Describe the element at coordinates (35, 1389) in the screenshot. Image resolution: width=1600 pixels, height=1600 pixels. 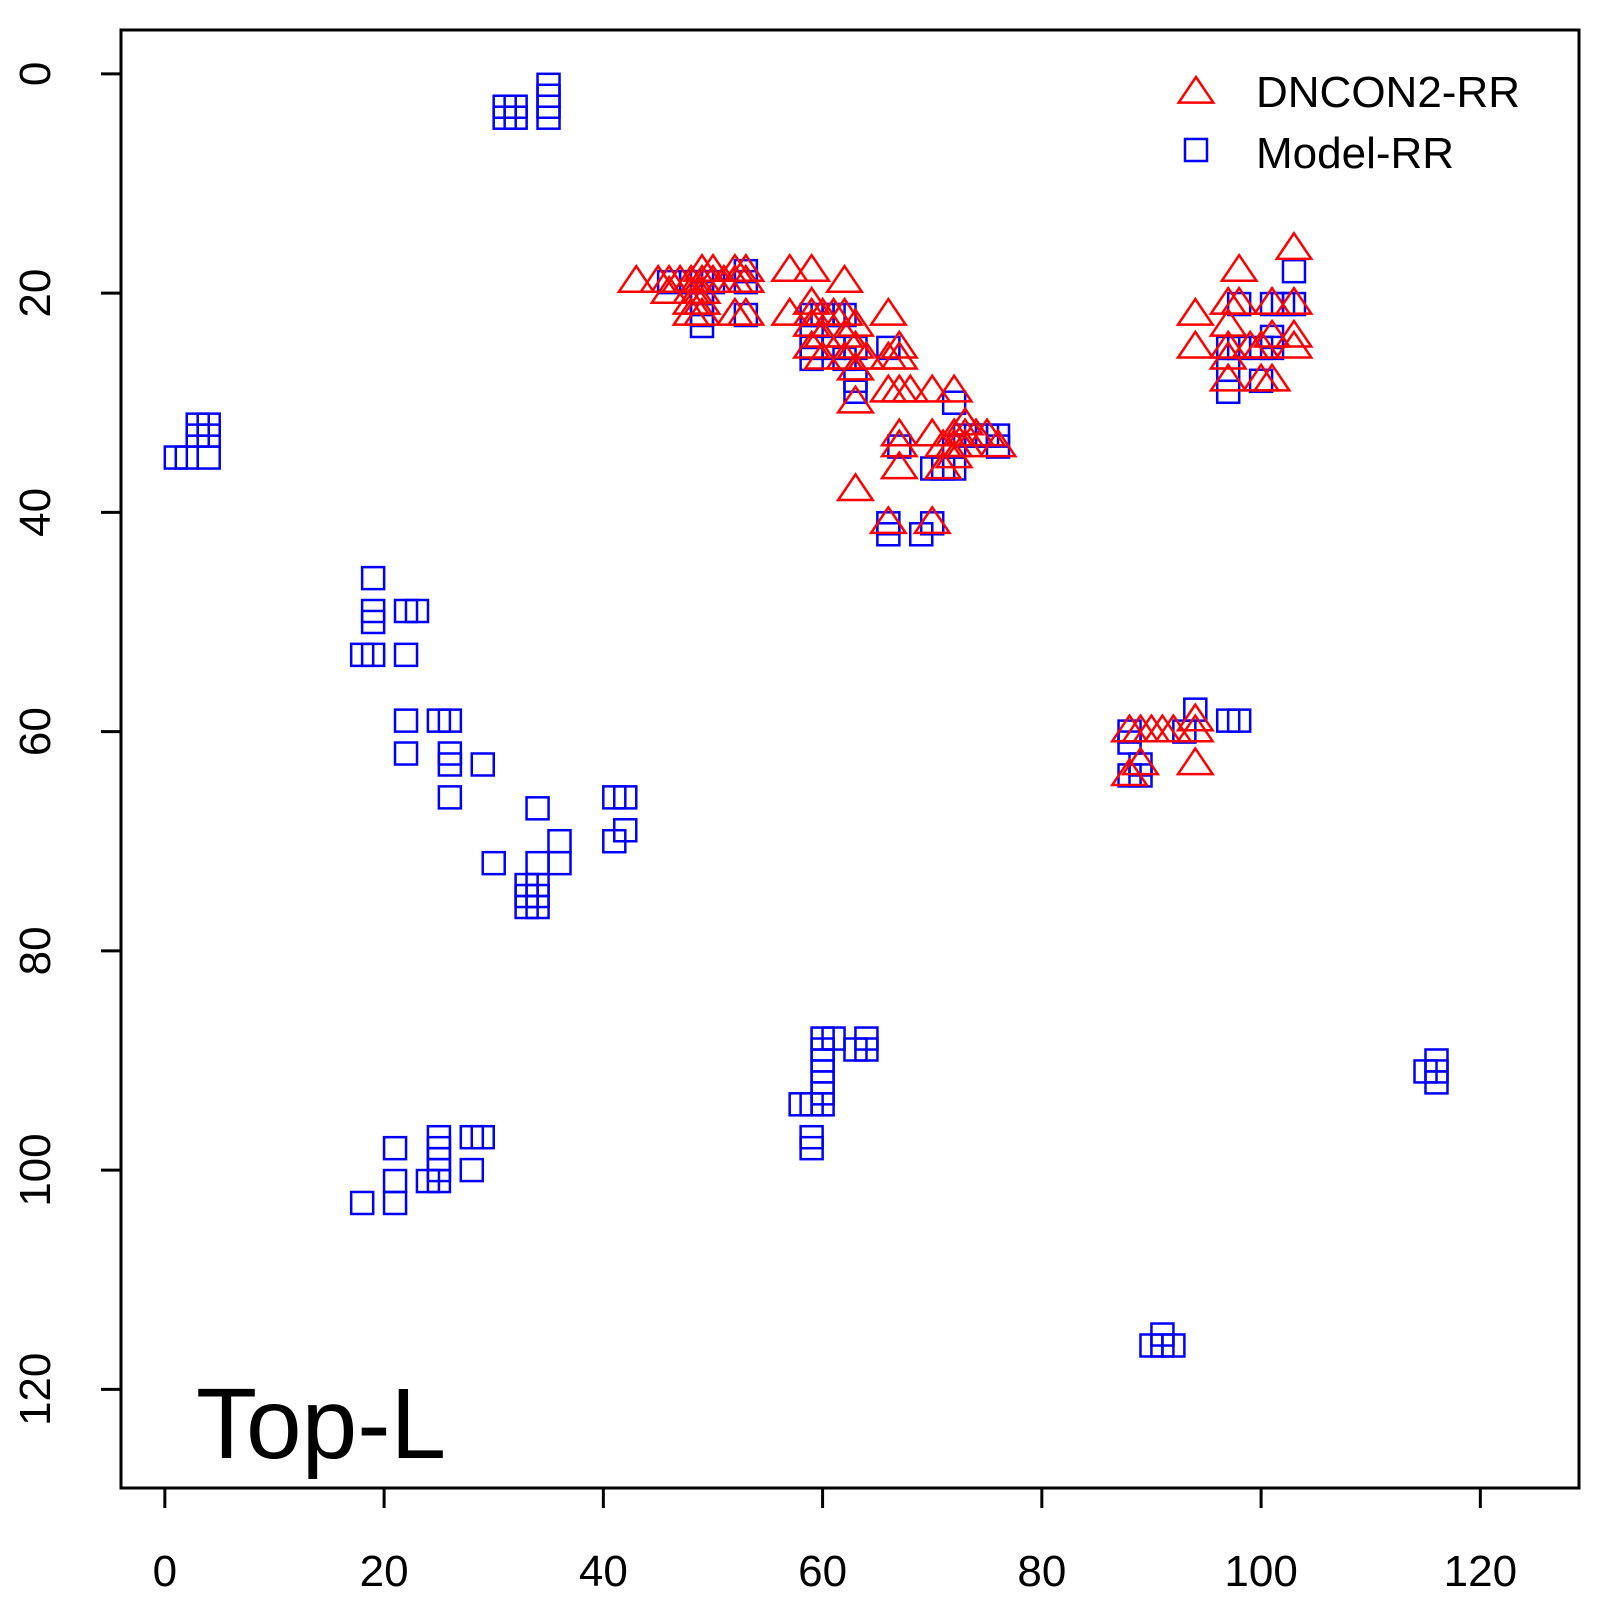
I see `y-tick-label: 120` at that location.